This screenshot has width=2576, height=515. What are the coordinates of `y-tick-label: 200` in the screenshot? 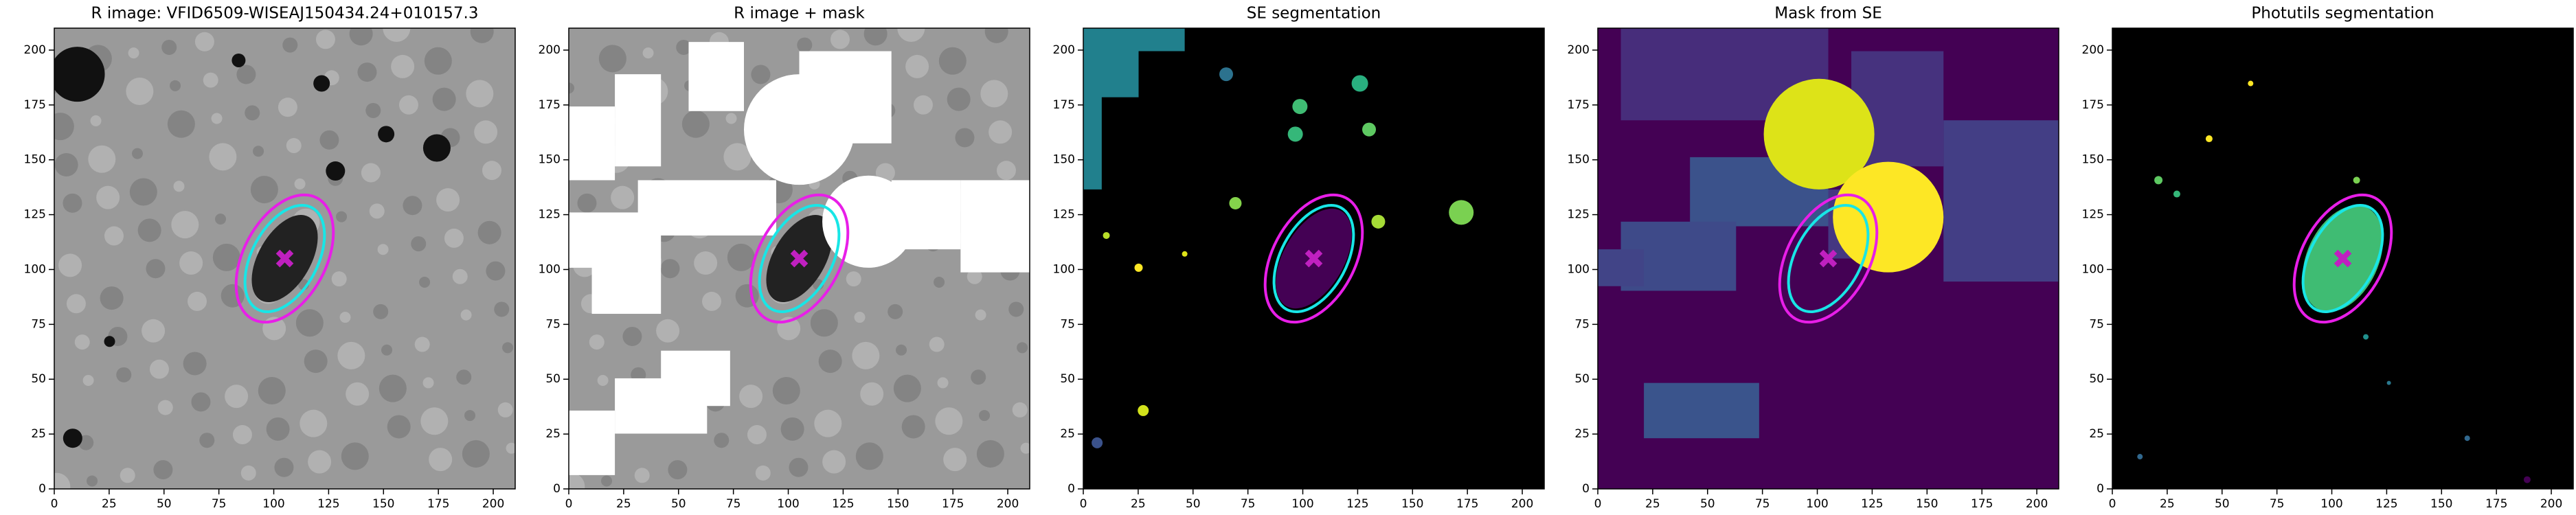 It's located at (1064, 50).